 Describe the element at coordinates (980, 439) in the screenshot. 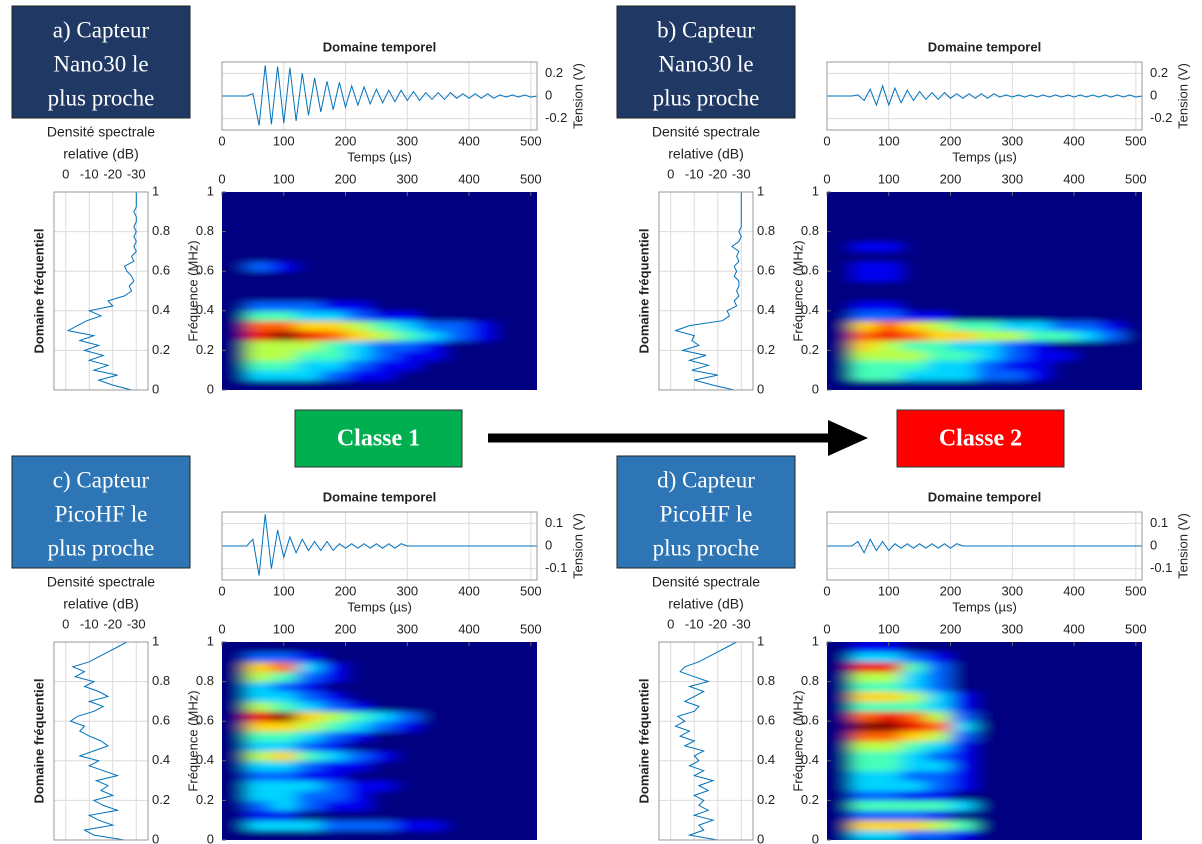

I see `class-label: Classe 2` at that location.